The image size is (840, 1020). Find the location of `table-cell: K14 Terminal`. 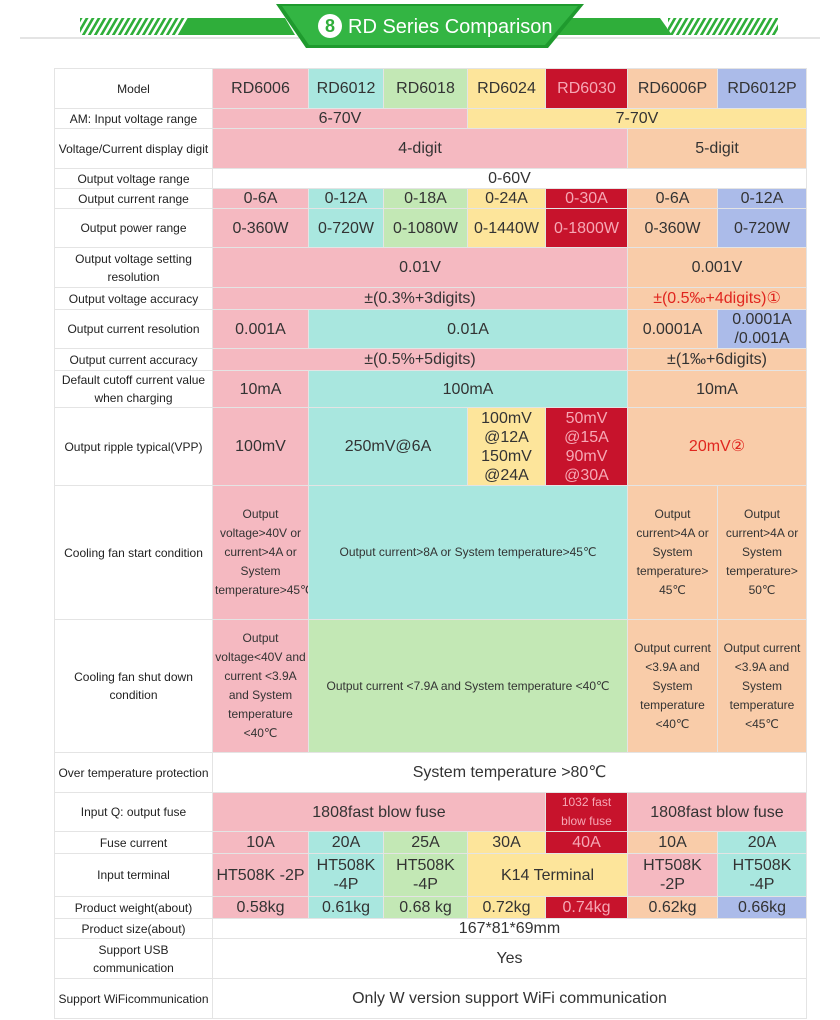

table-cell: K14 Terminal is located at coordinates (547, 875).